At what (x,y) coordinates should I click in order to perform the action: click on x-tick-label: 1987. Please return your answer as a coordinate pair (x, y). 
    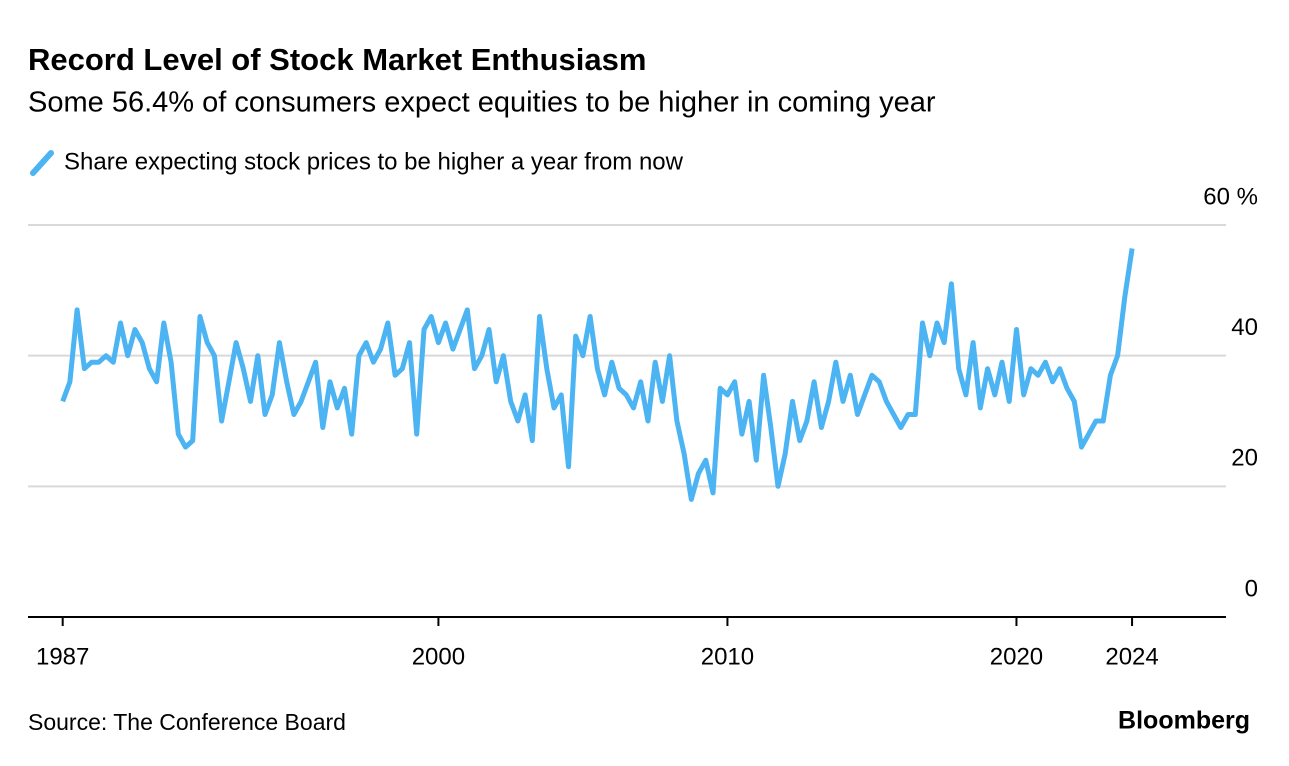
    Looking at the image, I should click on (62, 656).